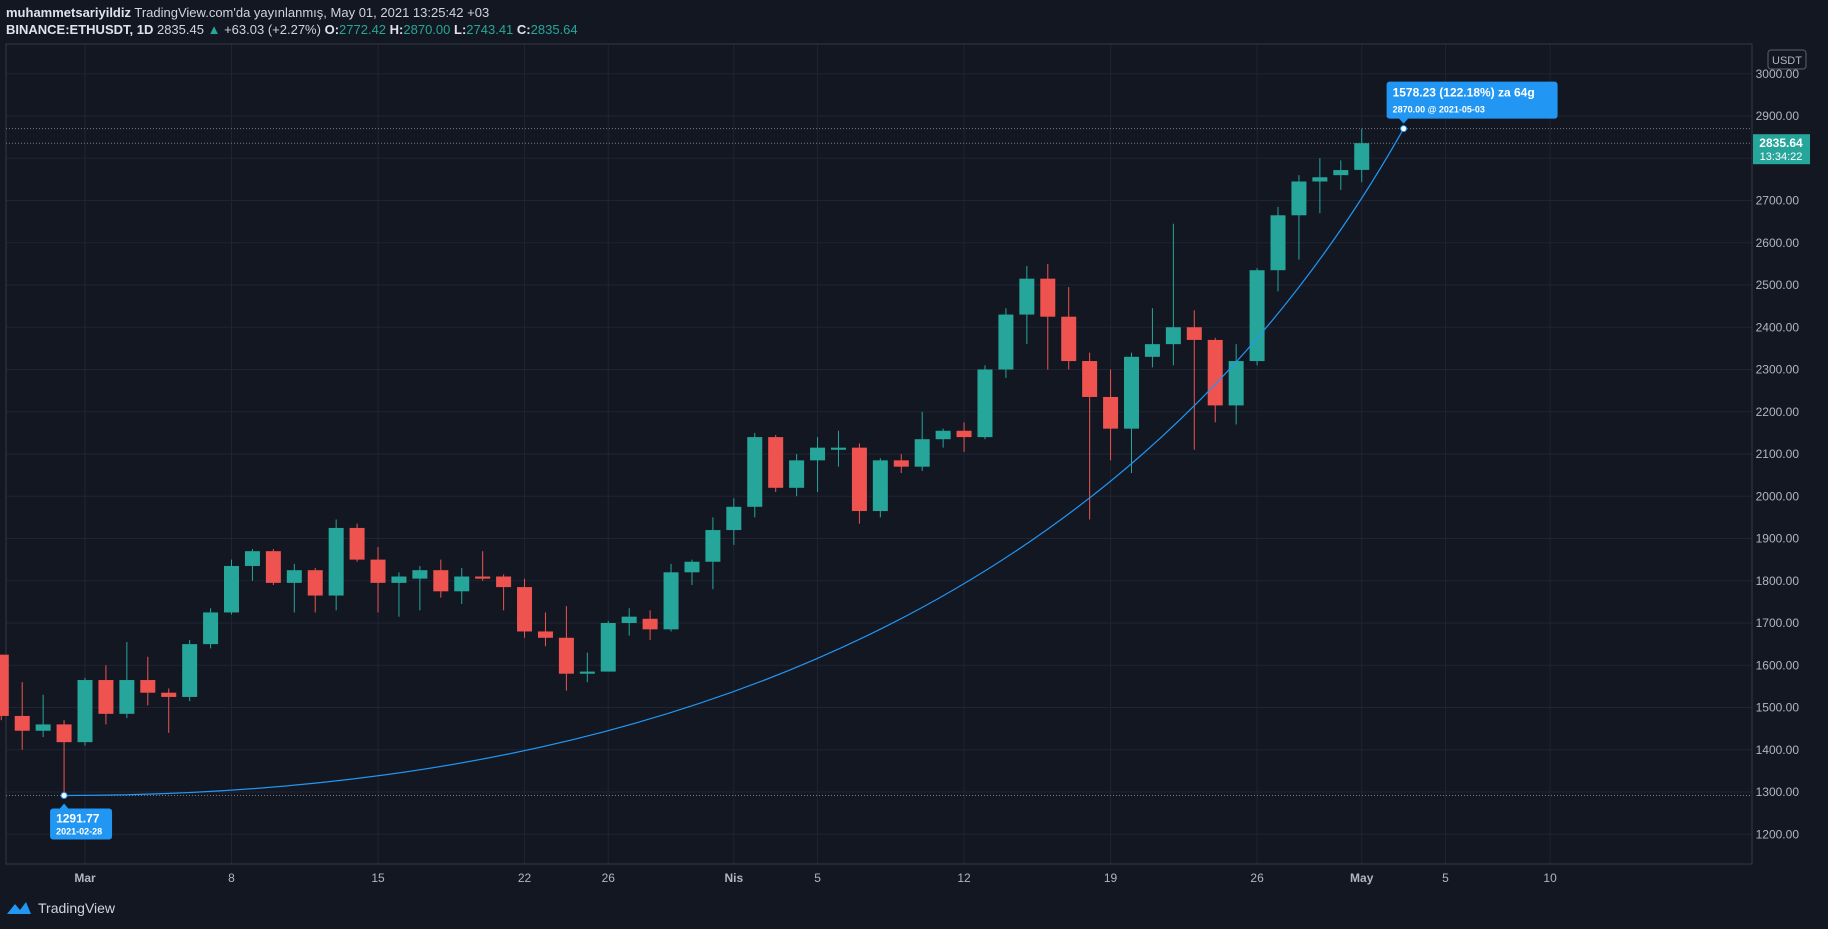 This screenshot has height=929, width=1828. Describe the element at coordinates (1778, 327) in the screenshot. I see `y-tick-2400: 2400.00` at that location.